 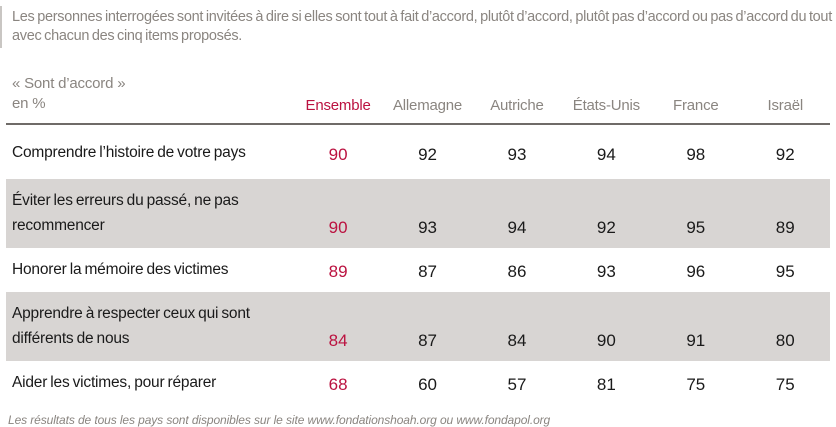 What do you see at coordinates (338, 99) in the screenshot?
I see `column-header-ensemble: Ensemble` at bounding box center [338, 99].